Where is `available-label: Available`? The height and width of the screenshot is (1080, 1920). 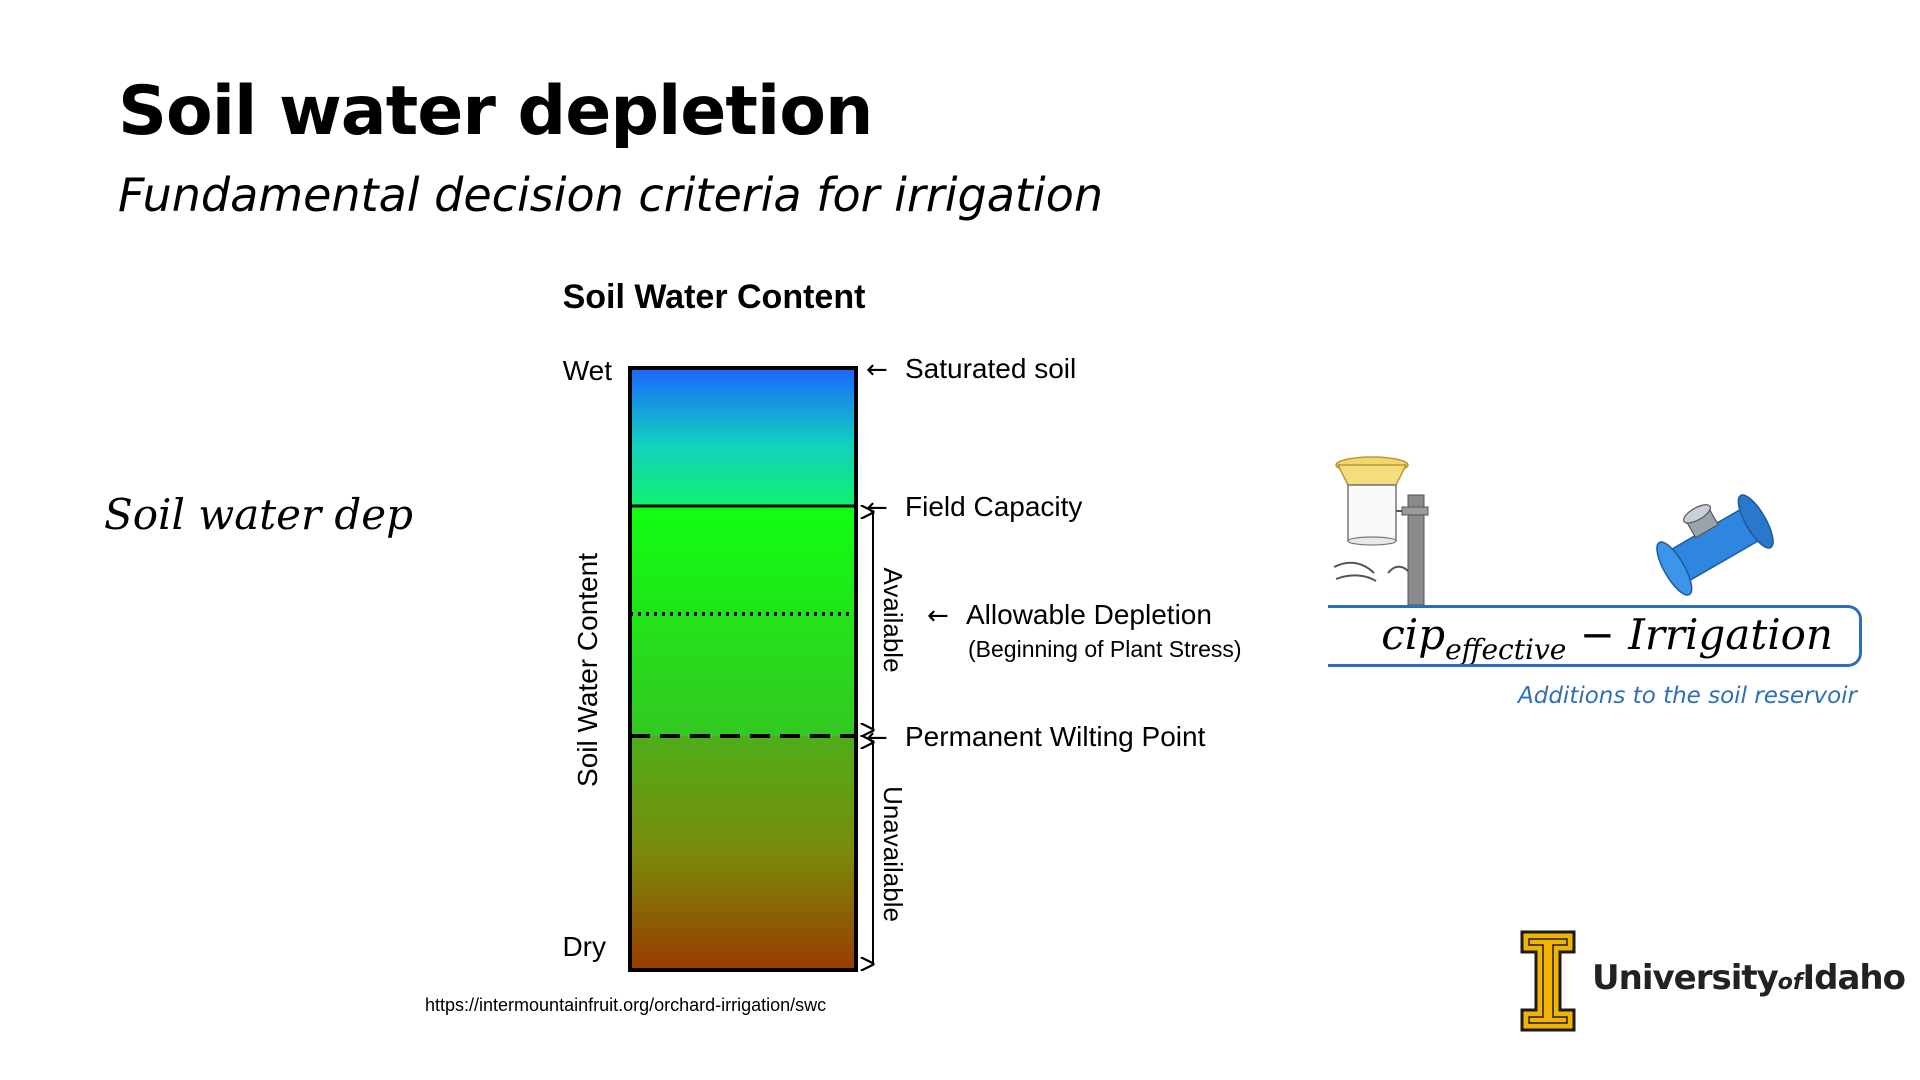
available-label: Available is located at coordinates (893, 619).